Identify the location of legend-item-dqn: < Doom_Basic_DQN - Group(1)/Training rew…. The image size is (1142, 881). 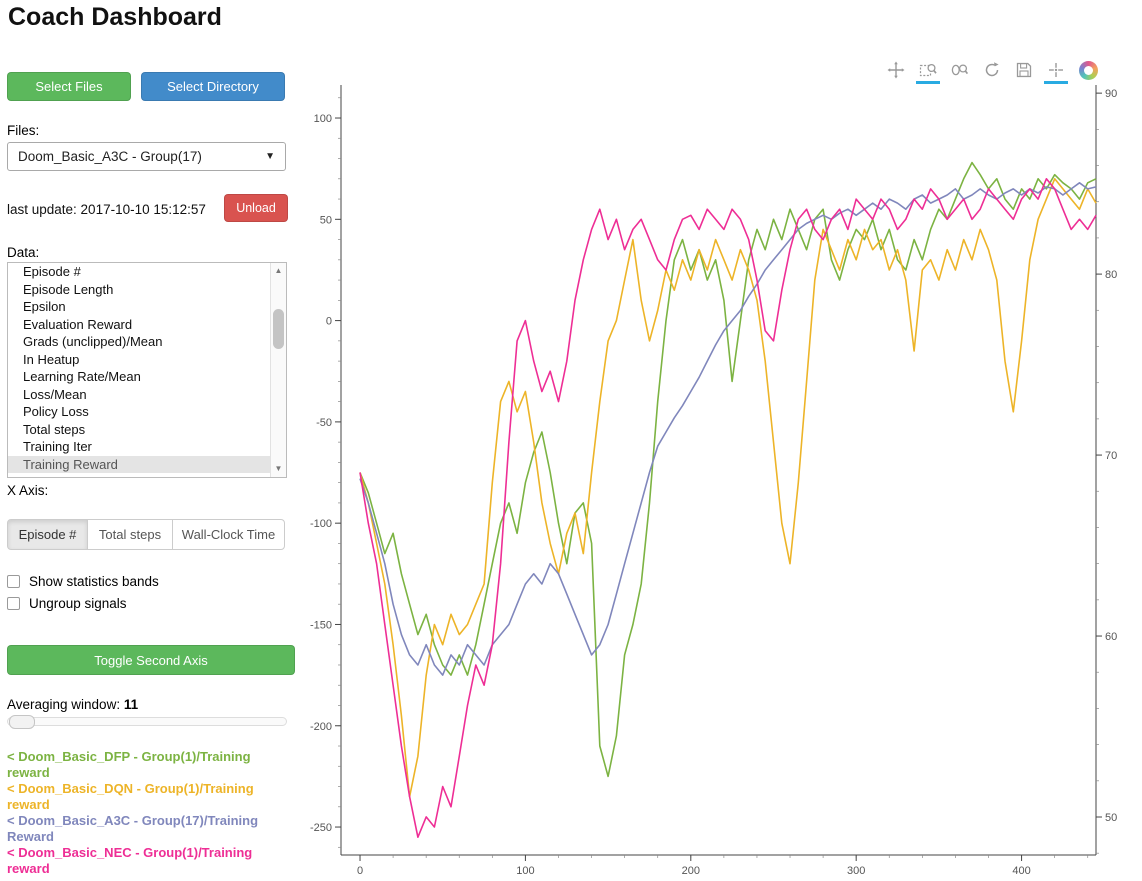
(130, 796).